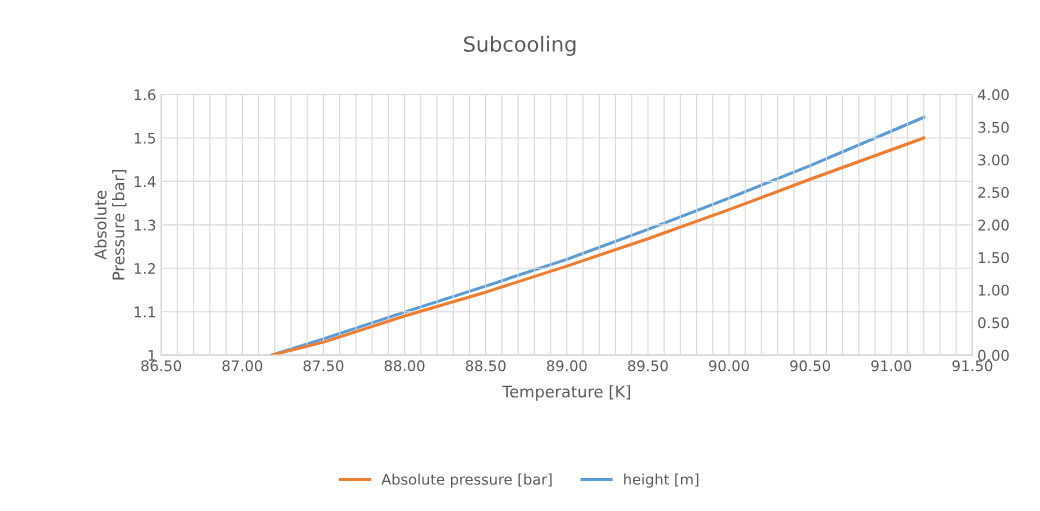 This screenshot has width=1040, height=511. What do you see at coordinates (110, 225) in the screenshot?
I see `y-axis-title: Absolute Pressure [bar]` at bounding box center [110, 225].